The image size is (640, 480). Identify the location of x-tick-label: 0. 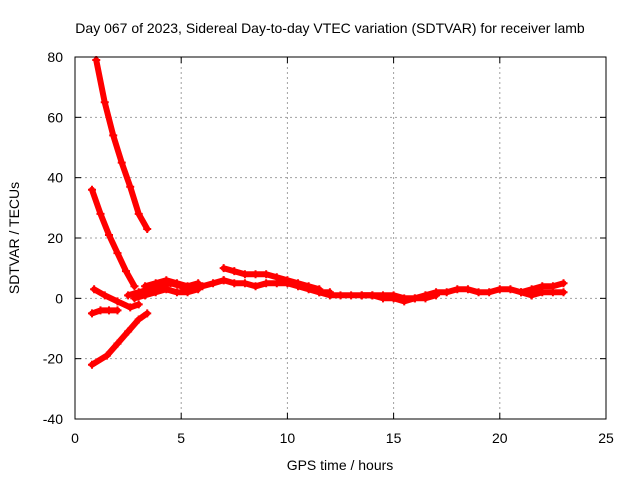
(75, 438).